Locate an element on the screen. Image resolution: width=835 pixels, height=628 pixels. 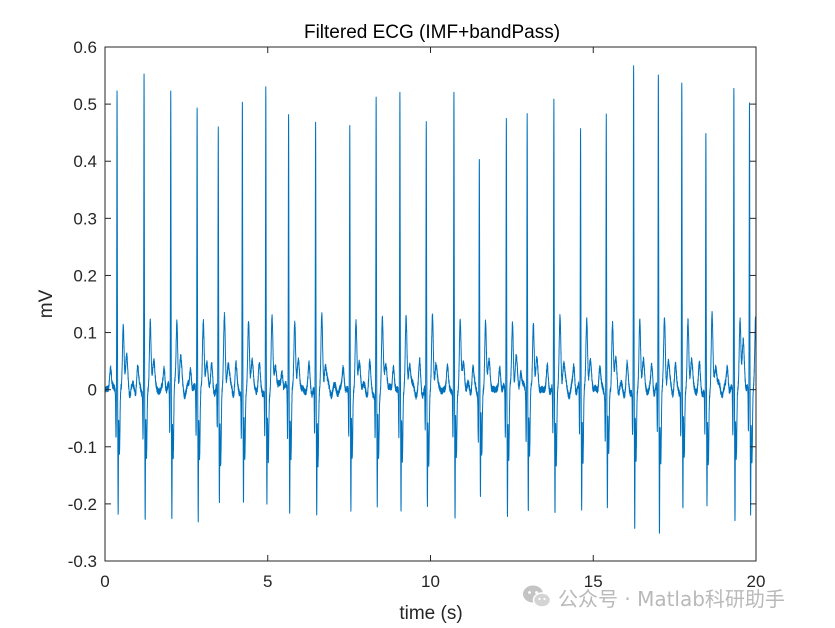
x-tick-label: 5 is located at coordinates (267, 581).